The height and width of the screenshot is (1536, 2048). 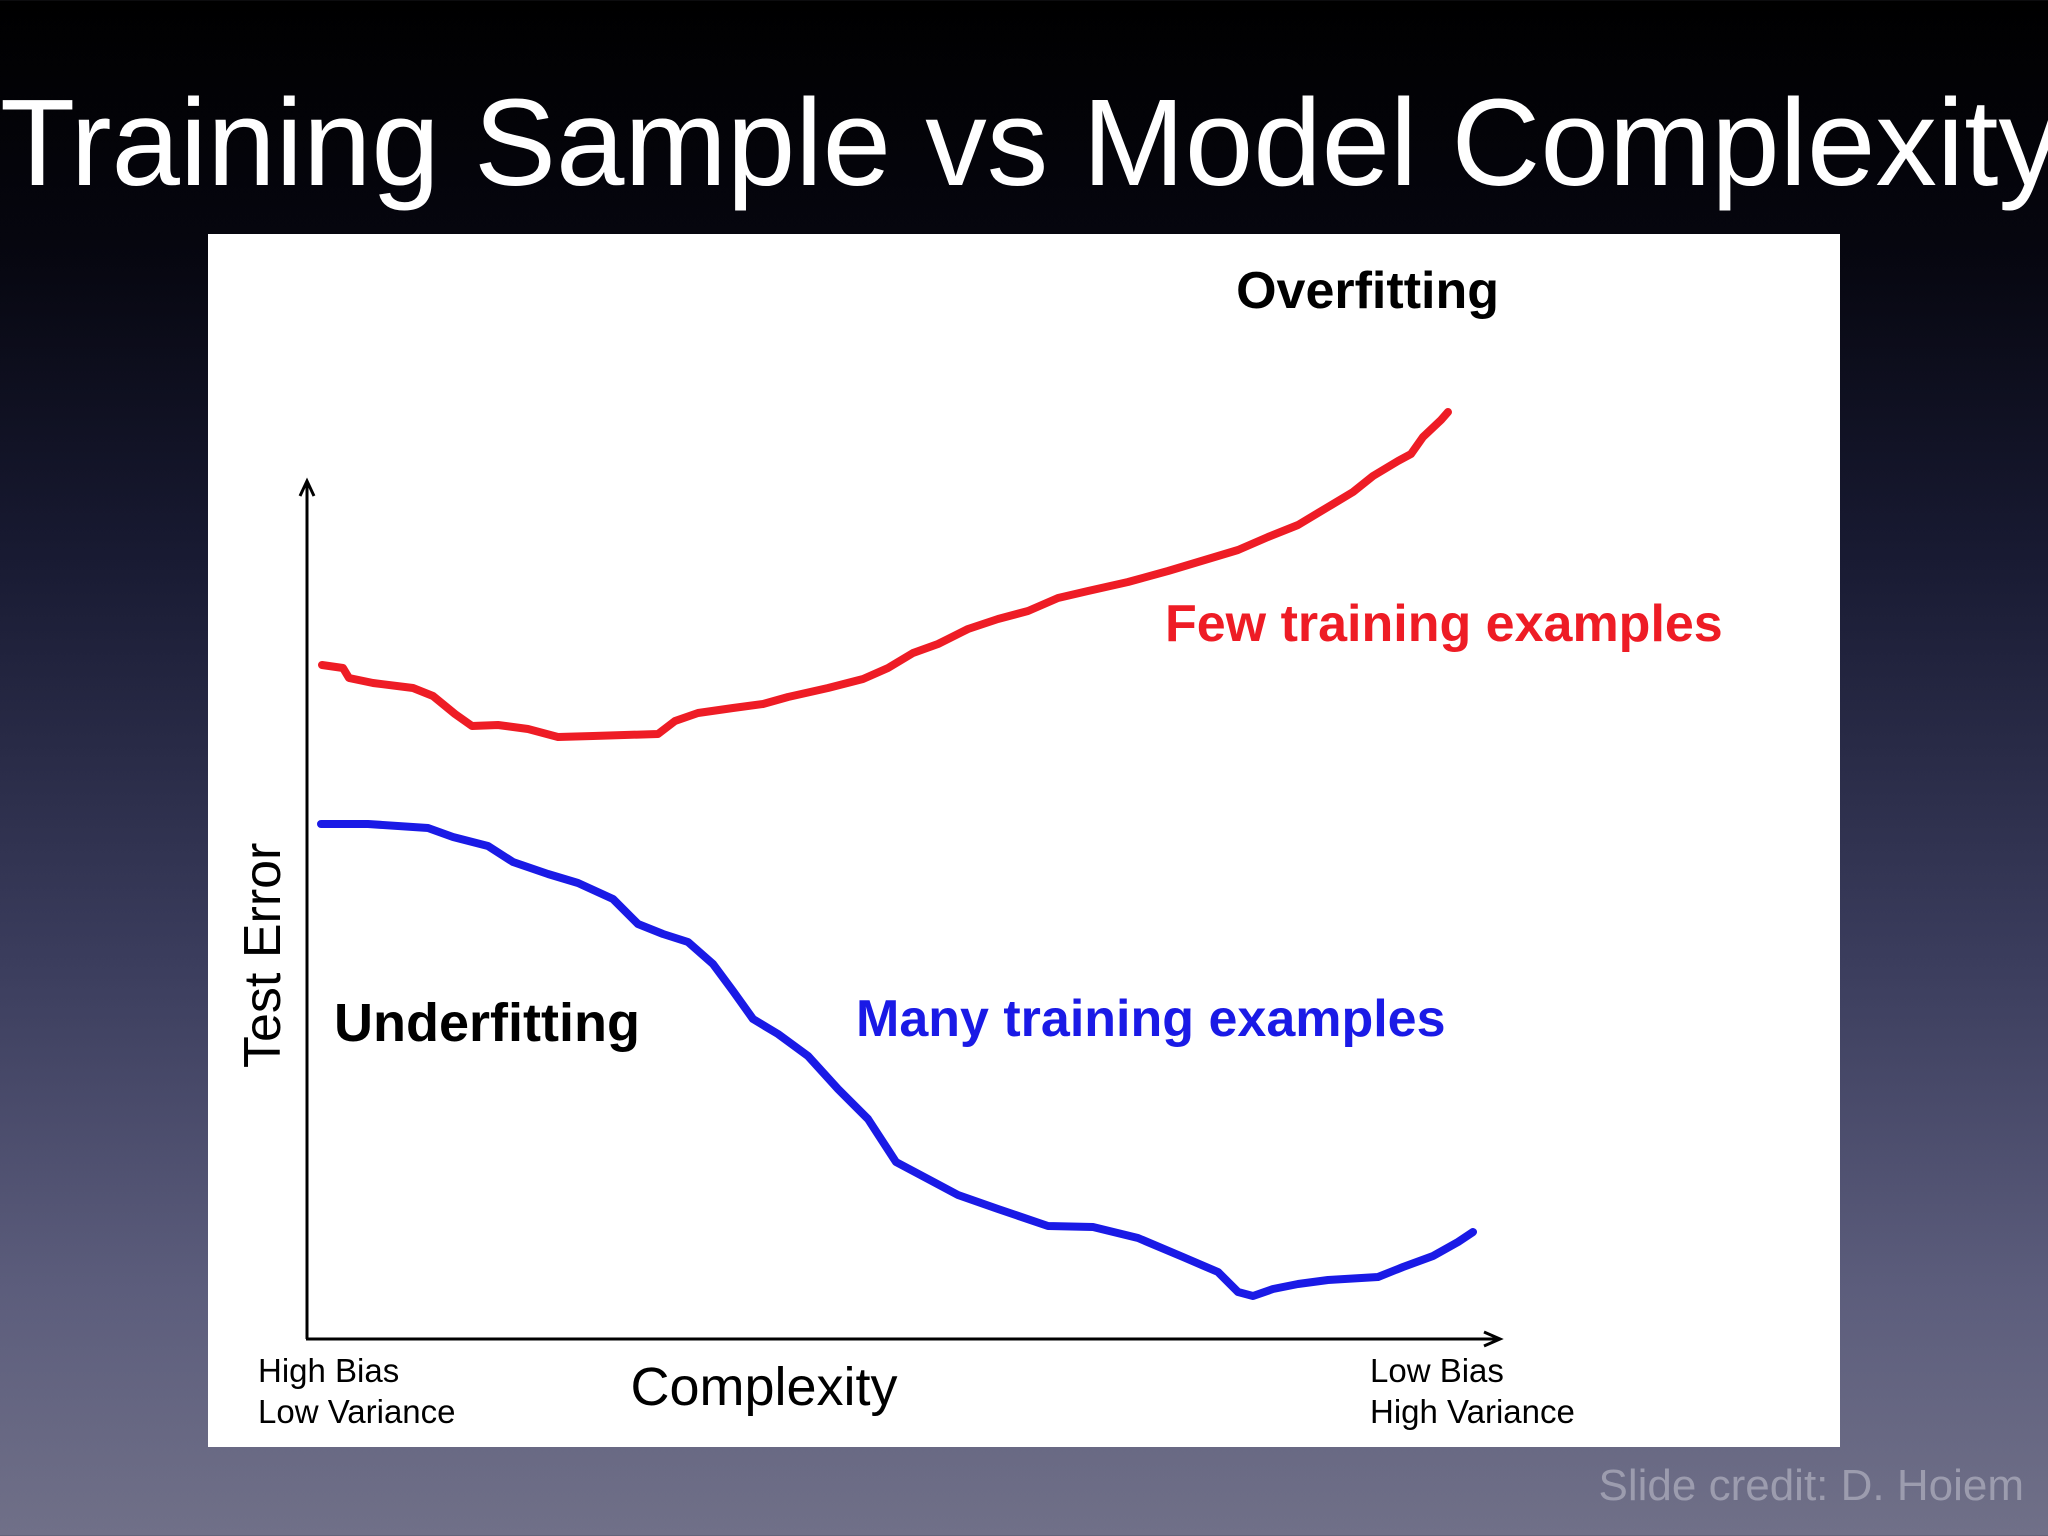 What do you see at coordinates (357, 1411) in the screenshot?
I see `x-left-line2: Low Variance` at bounding box center [357, 1411].